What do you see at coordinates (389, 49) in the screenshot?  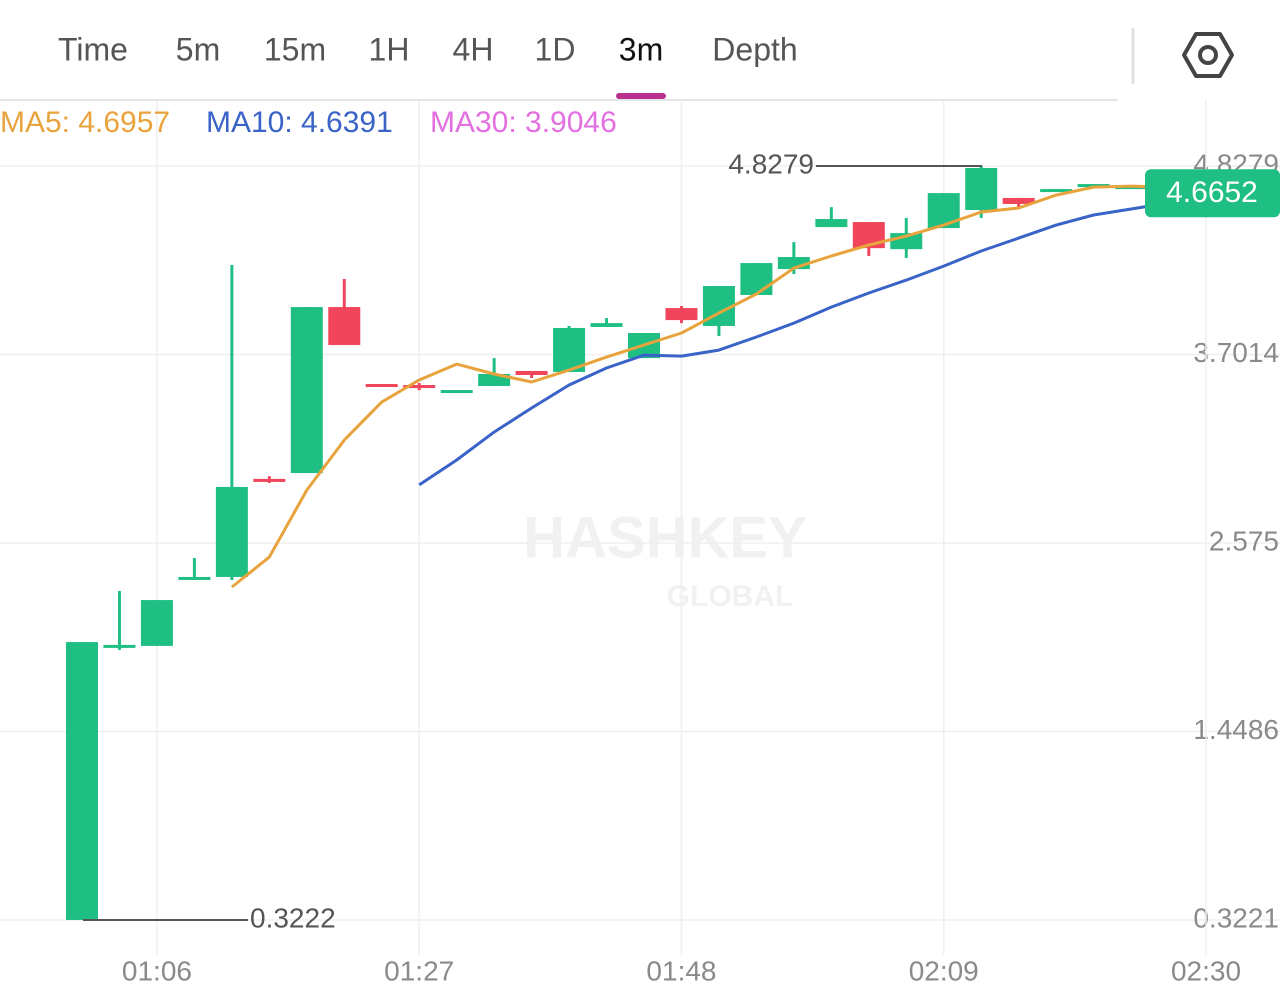 I see `tab: 1H` at bounding box center [389, 49].